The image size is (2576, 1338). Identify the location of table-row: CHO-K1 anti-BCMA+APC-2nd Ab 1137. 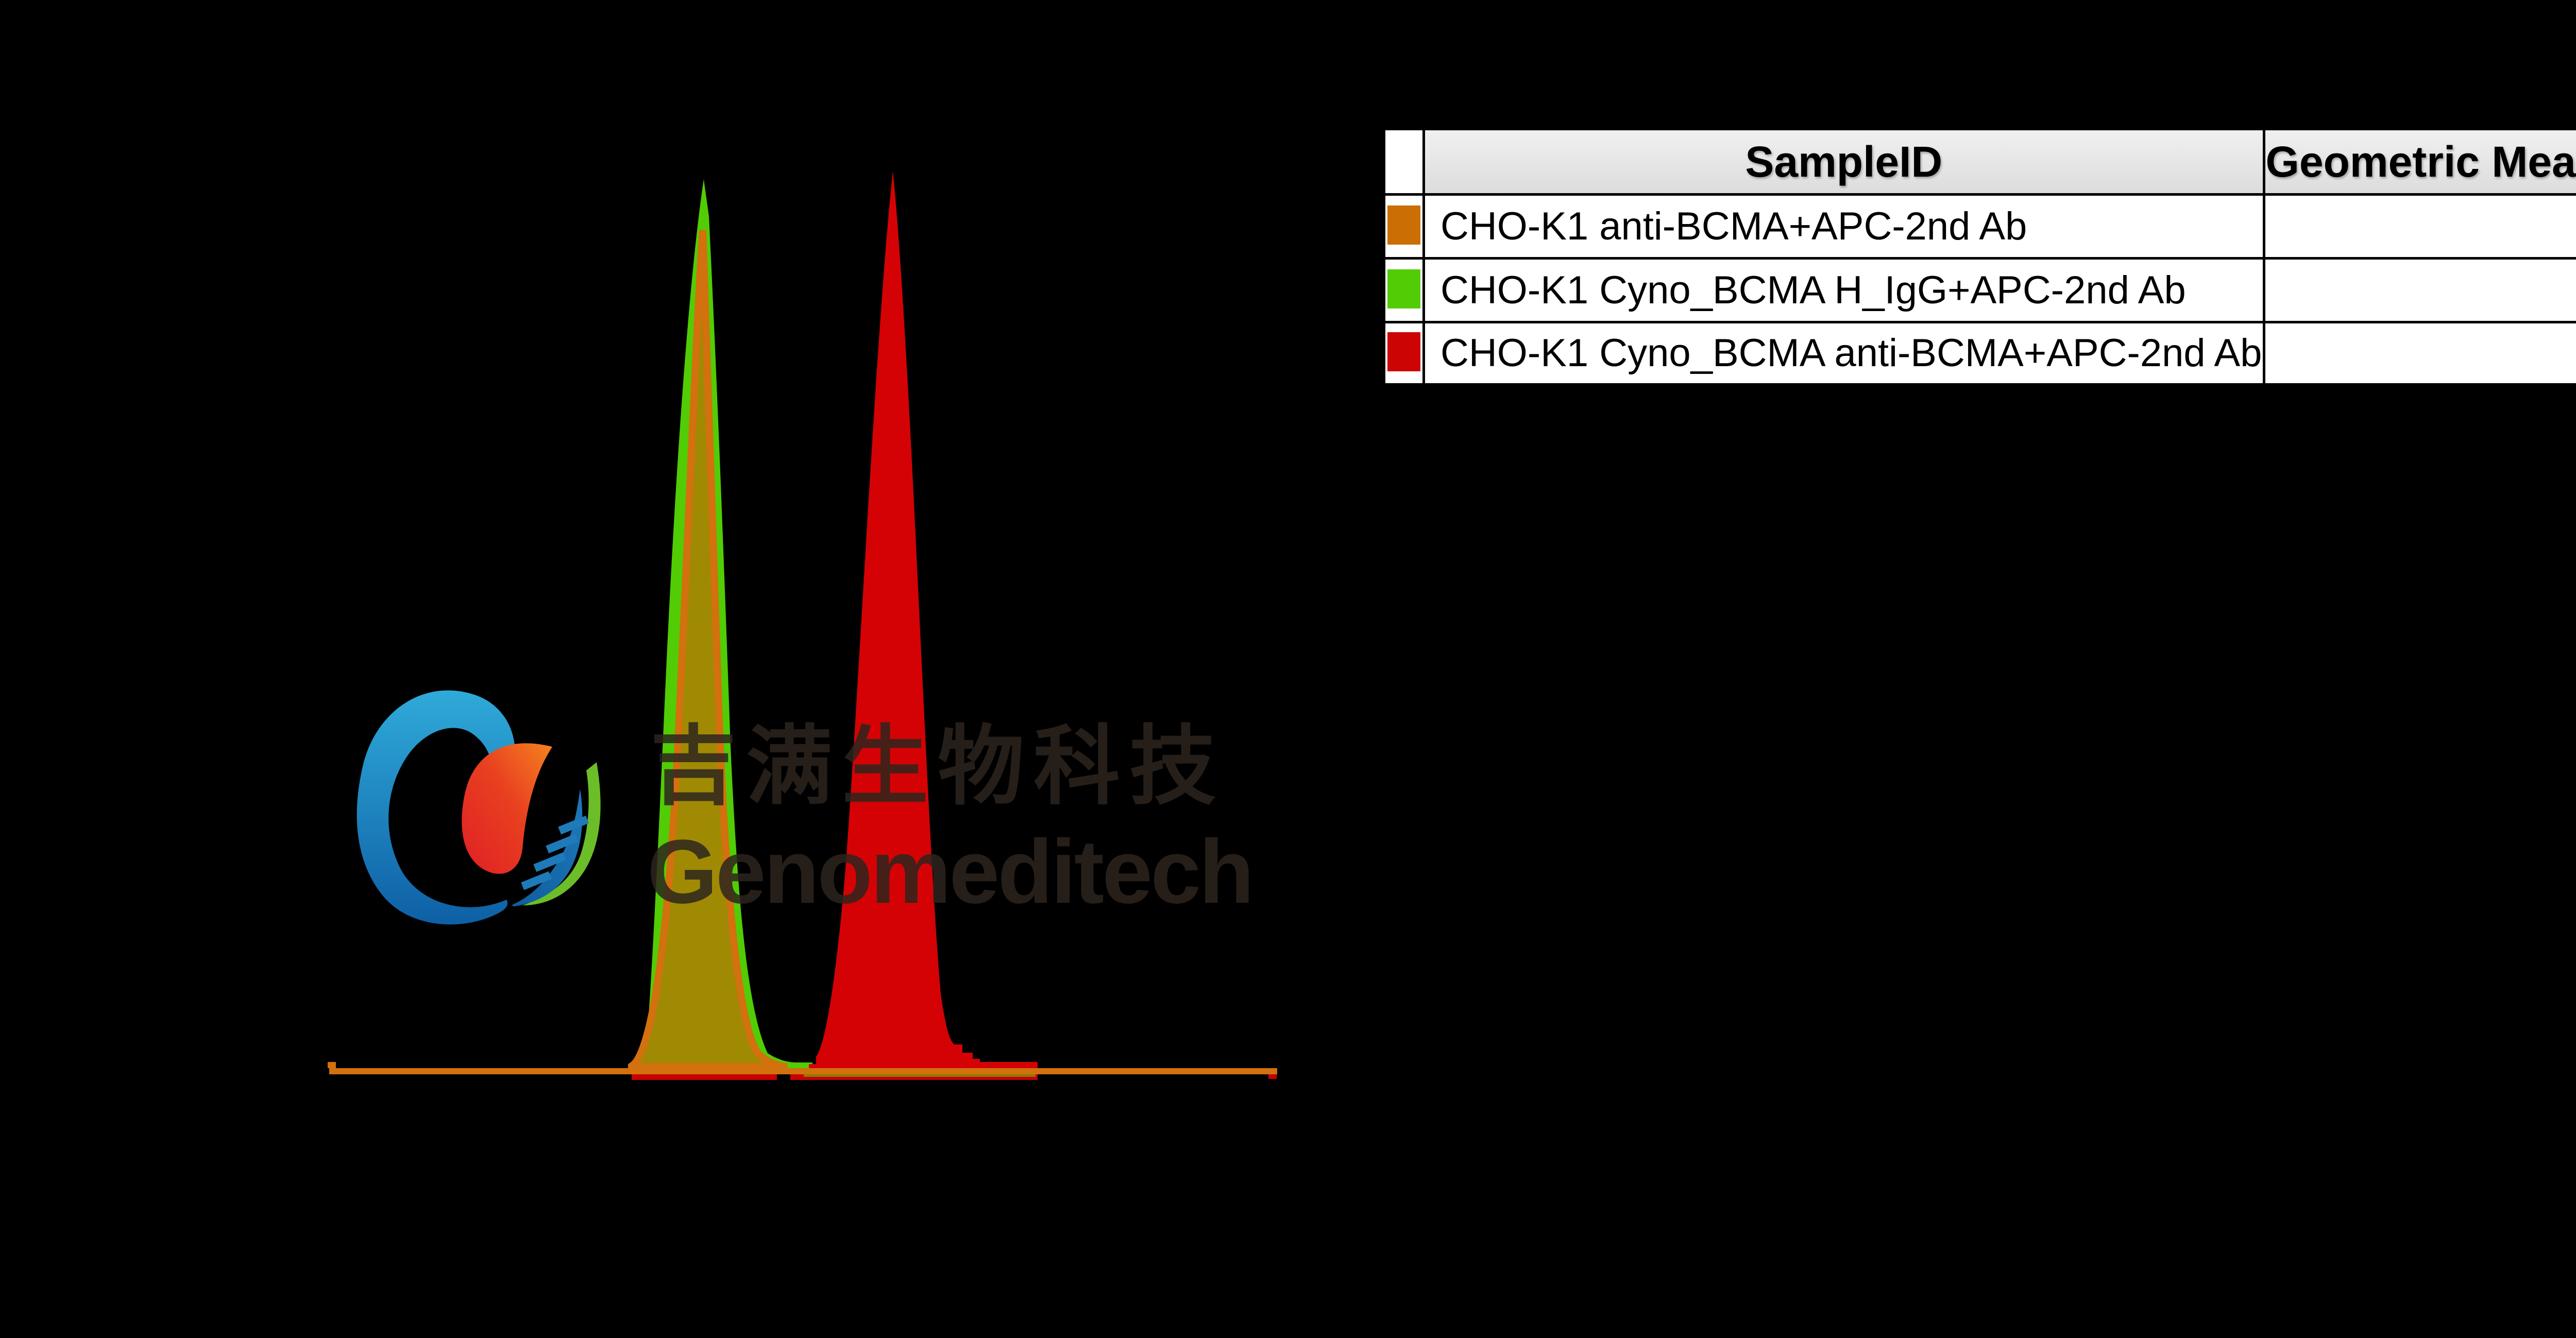
(1979, 226).